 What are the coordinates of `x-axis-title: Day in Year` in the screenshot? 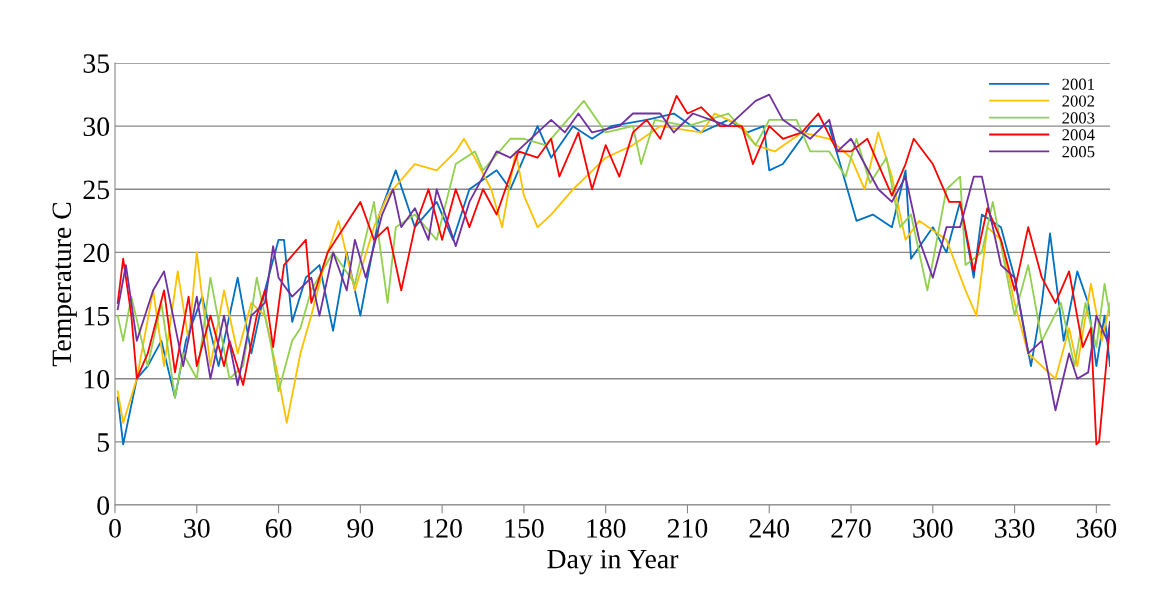 It's located at (613, 562).